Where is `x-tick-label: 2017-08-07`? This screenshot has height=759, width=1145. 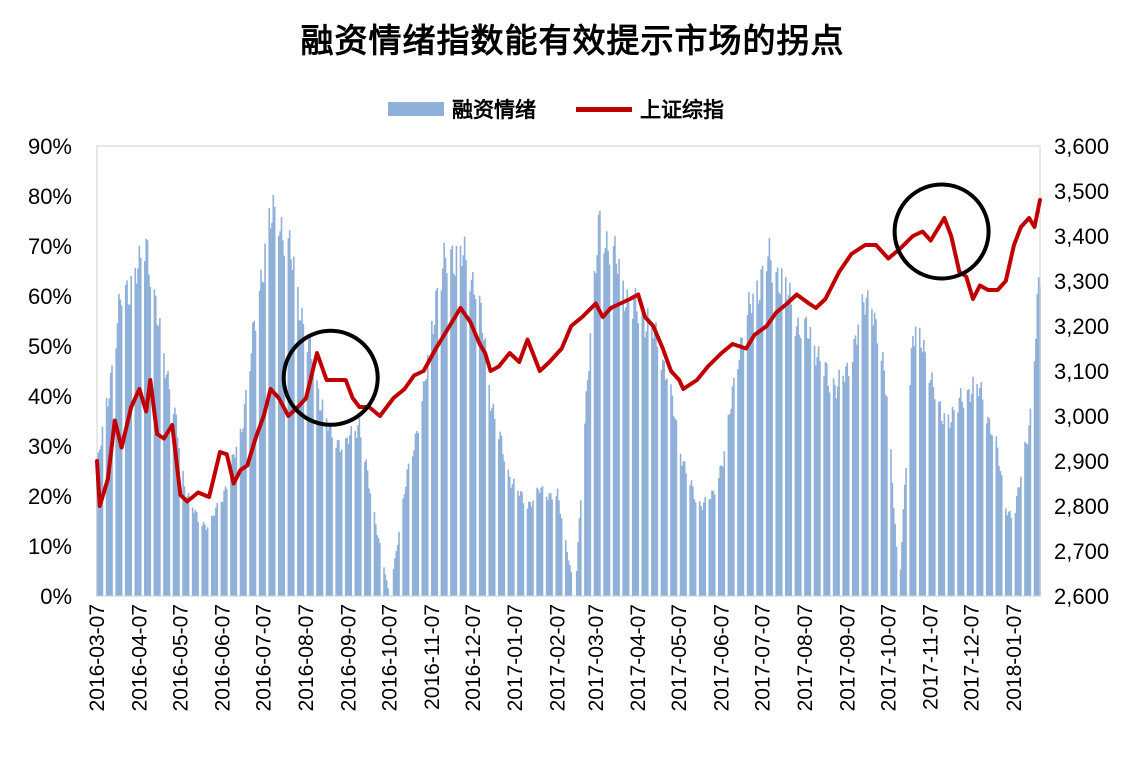 x-tick-label: 2017-08-07 is located at coordinates (805, 657).